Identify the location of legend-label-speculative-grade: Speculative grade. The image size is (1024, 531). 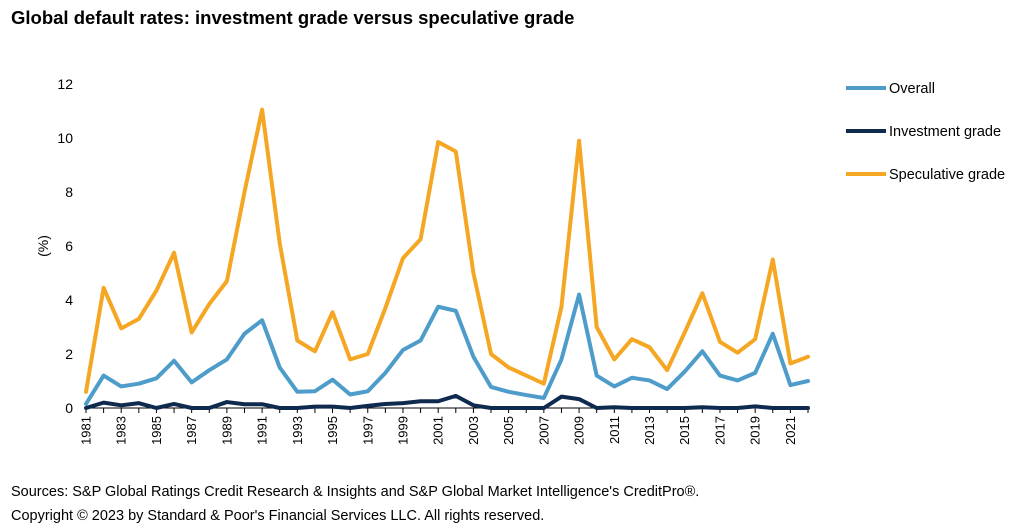
(947, 175).